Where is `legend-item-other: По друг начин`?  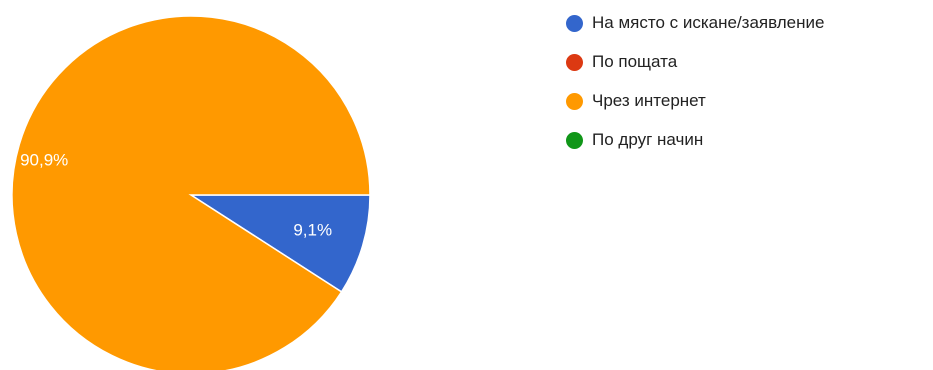 legend-item-other: По друг начин is located at coordinates (695, 140).